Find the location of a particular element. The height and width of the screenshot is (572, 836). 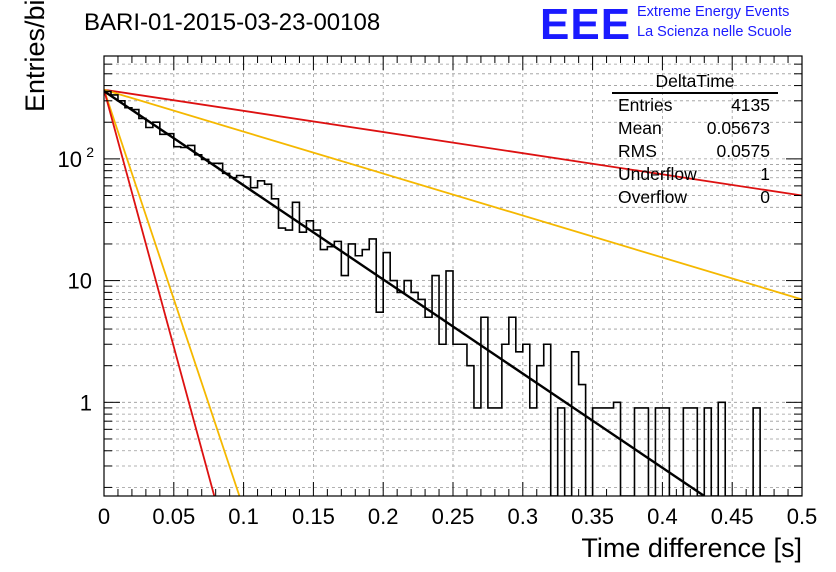

x-axis-label: Time difference [s] is located at coordinates (691, 548).